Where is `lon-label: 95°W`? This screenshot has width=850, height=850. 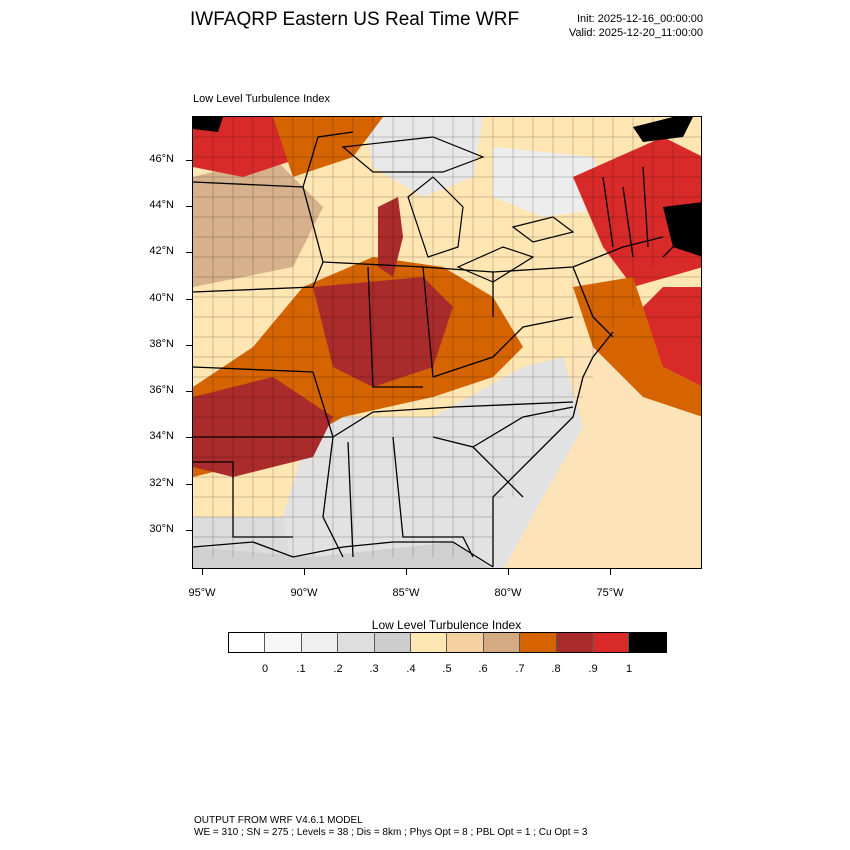 lon-label: 95°W is located at coordinates (202, 593).